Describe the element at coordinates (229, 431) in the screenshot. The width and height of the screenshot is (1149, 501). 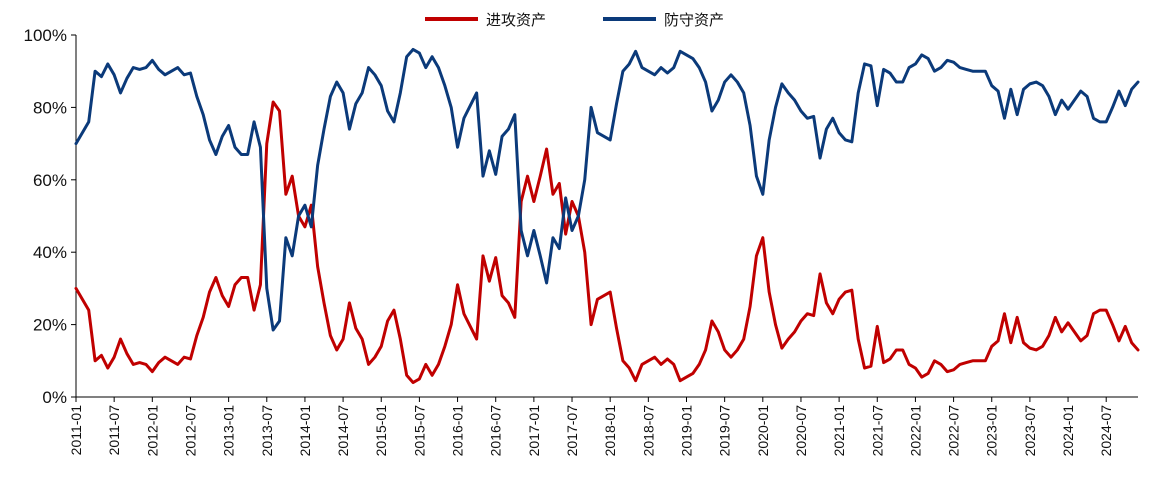
I see `x-tick-label: 2013-01` at that location.